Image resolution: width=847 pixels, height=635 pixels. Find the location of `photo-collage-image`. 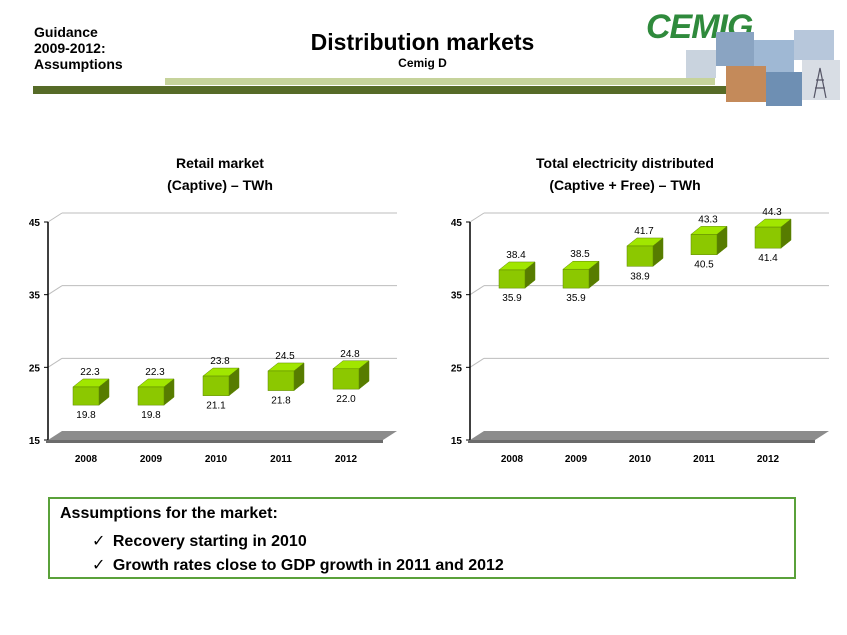

photo-collage-image is located at coordinates (763, 68).